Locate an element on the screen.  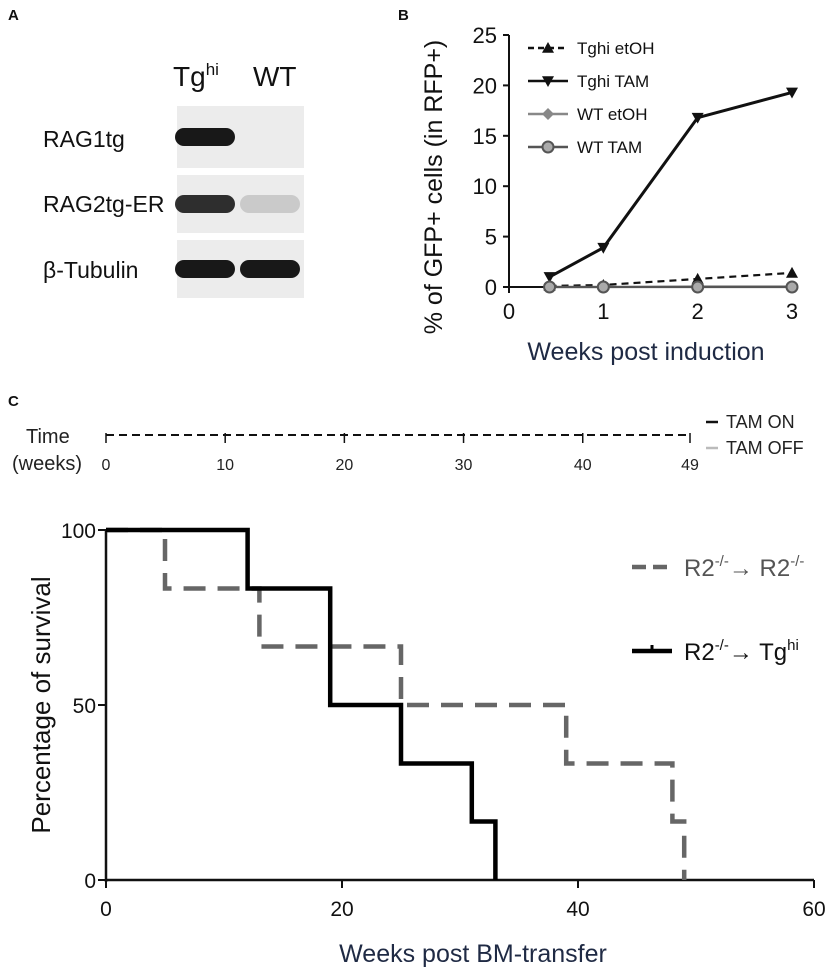
legend-item-tghi-etoh: Tghi etOH is located at coordinates (591, 48).